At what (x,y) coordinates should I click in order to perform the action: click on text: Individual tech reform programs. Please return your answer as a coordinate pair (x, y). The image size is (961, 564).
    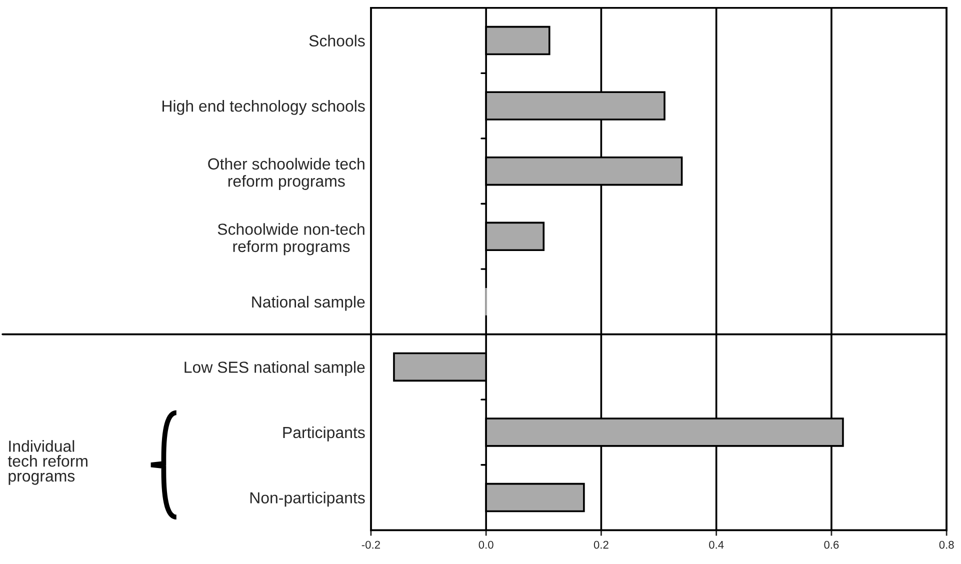
    Looking at the image, I should click on (48, 462).